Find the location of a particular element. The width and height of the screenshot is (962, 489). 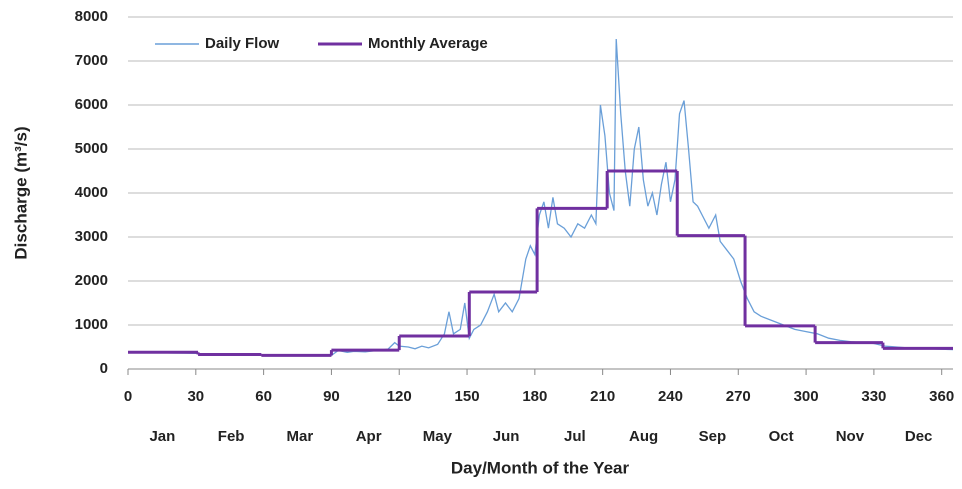

y-tick-label: 0 is located at coordinates (104, 368).